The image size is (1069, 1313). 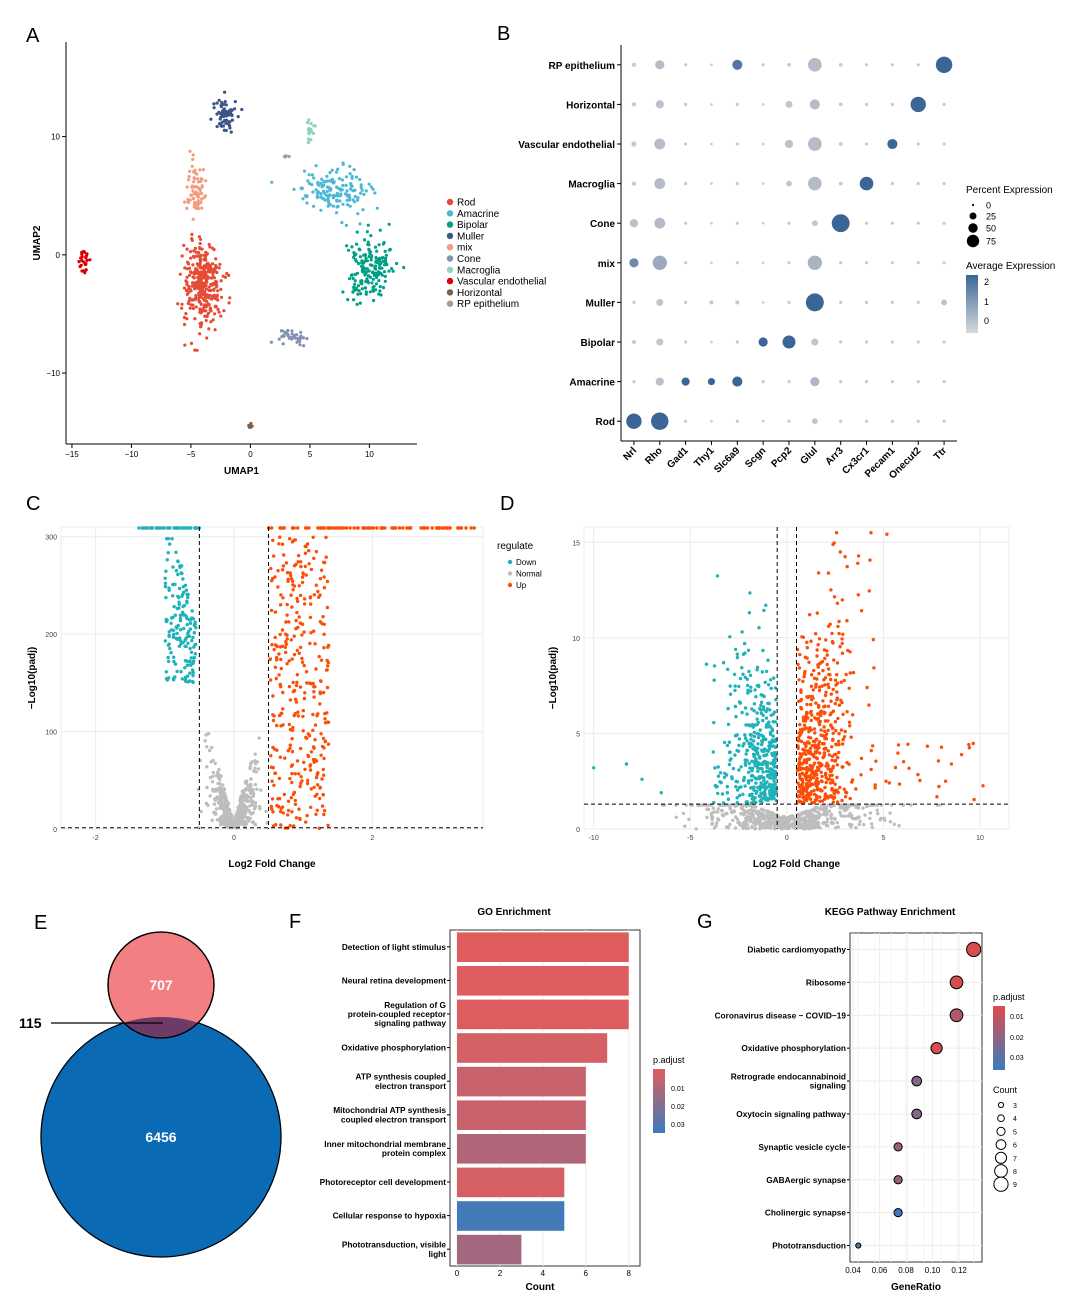 What do you see at coordinates (521, 1081) in the screenshot?
I see `go-bar` at bounding box center [521, 1081].